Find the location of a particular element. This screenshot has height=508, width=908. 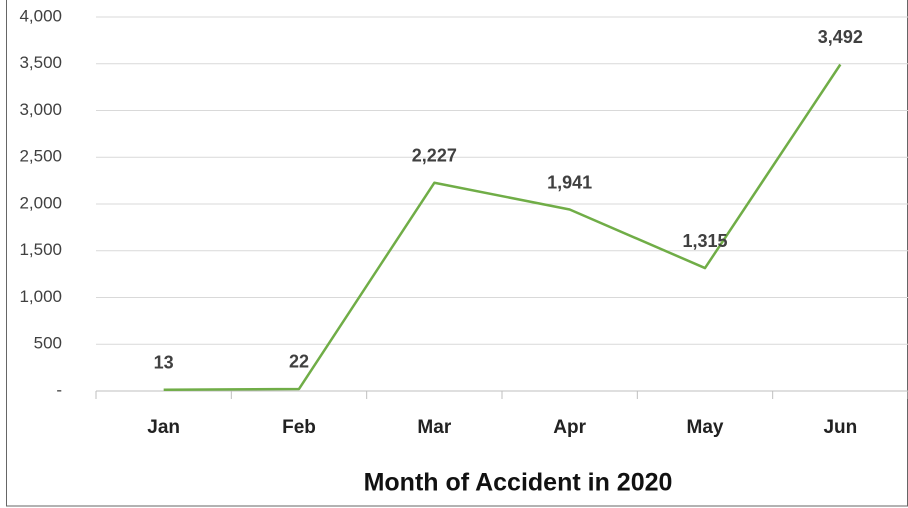

y-tick-label: 4,000 is located at coordinates (40, 15).